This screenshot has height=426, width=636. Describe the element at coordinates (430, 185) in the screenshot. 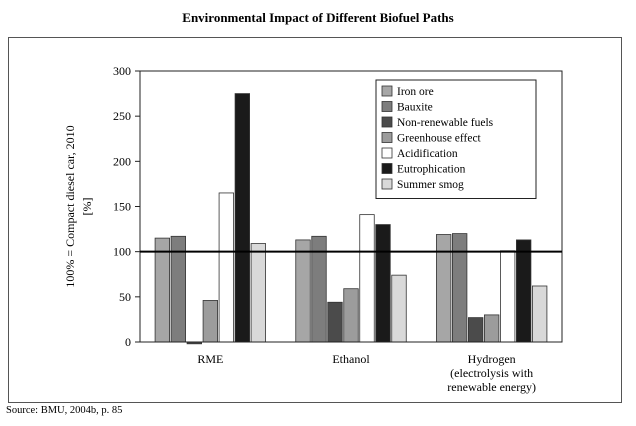

I see `legend-label: Summer smog` at that location.